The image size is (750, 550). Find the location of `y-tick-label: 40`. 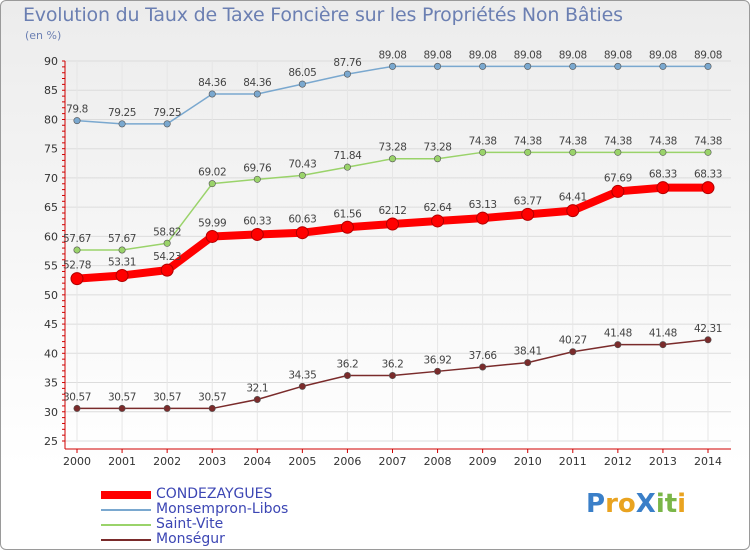

y-tick-label: 40 is located at coordinates (51, 353).